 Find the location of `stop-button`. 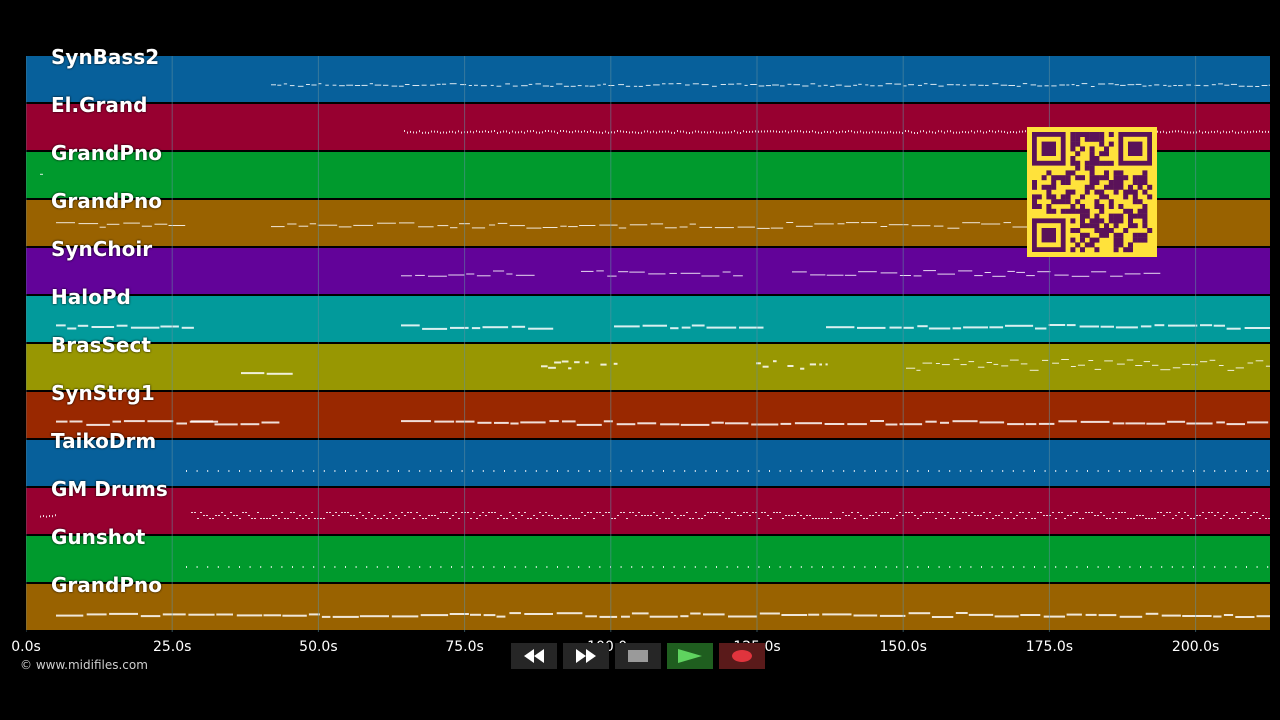

stop-button is located at coordinates (638, 656).